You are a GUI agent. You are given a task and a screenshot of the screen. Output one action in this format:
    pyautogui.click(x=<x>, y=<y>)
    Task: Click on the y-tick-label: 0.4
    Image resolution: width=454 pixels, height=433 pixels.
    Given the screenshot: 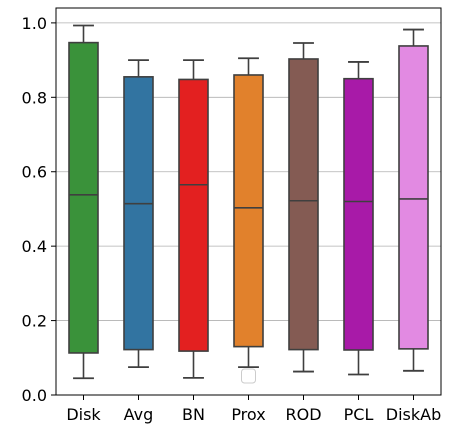 What is the action you would take?
    pyautogui.click(x=34, y=246)
    